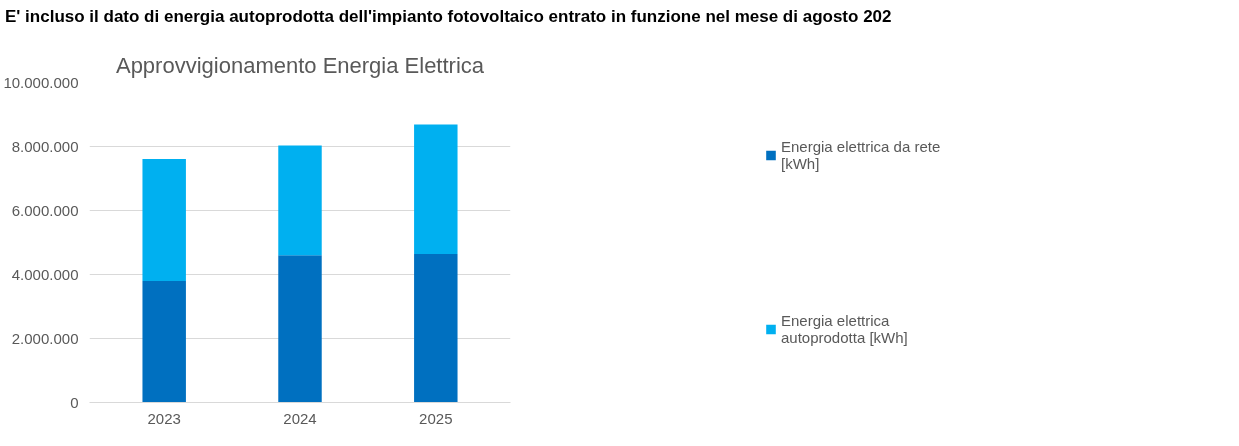 Image resolution: width=1239 pixels, height=446 pixels. I want to click on y-tick-label: 4.000.000, so click(45, 274).